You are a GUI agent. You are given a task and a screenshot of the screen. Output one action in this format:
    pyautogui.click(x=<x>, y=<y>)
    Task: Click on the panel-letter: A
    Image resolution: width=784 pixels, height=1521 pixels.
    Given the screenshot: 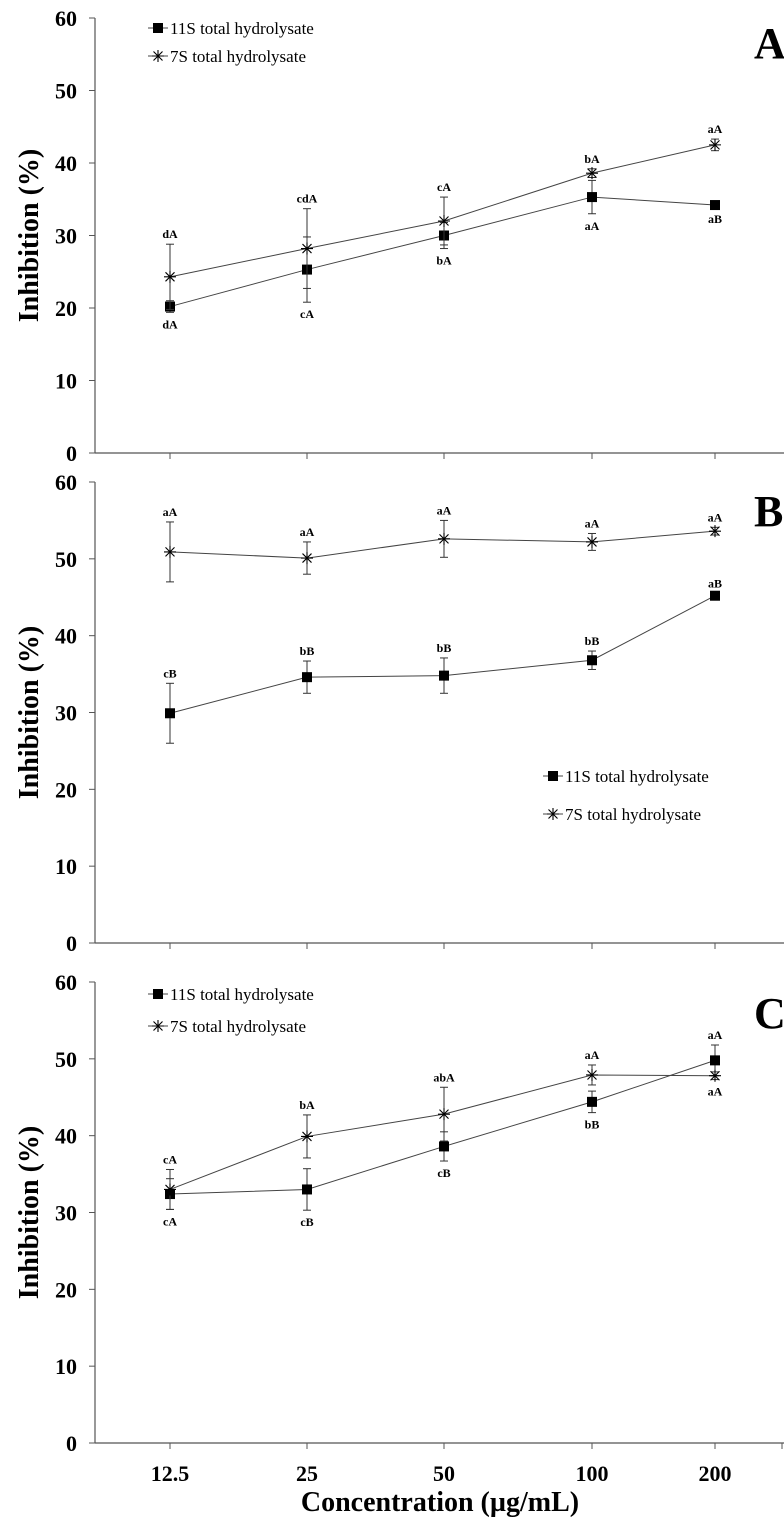 What is the action you would take?
    pyautogui.click(x=769, y=43)
    